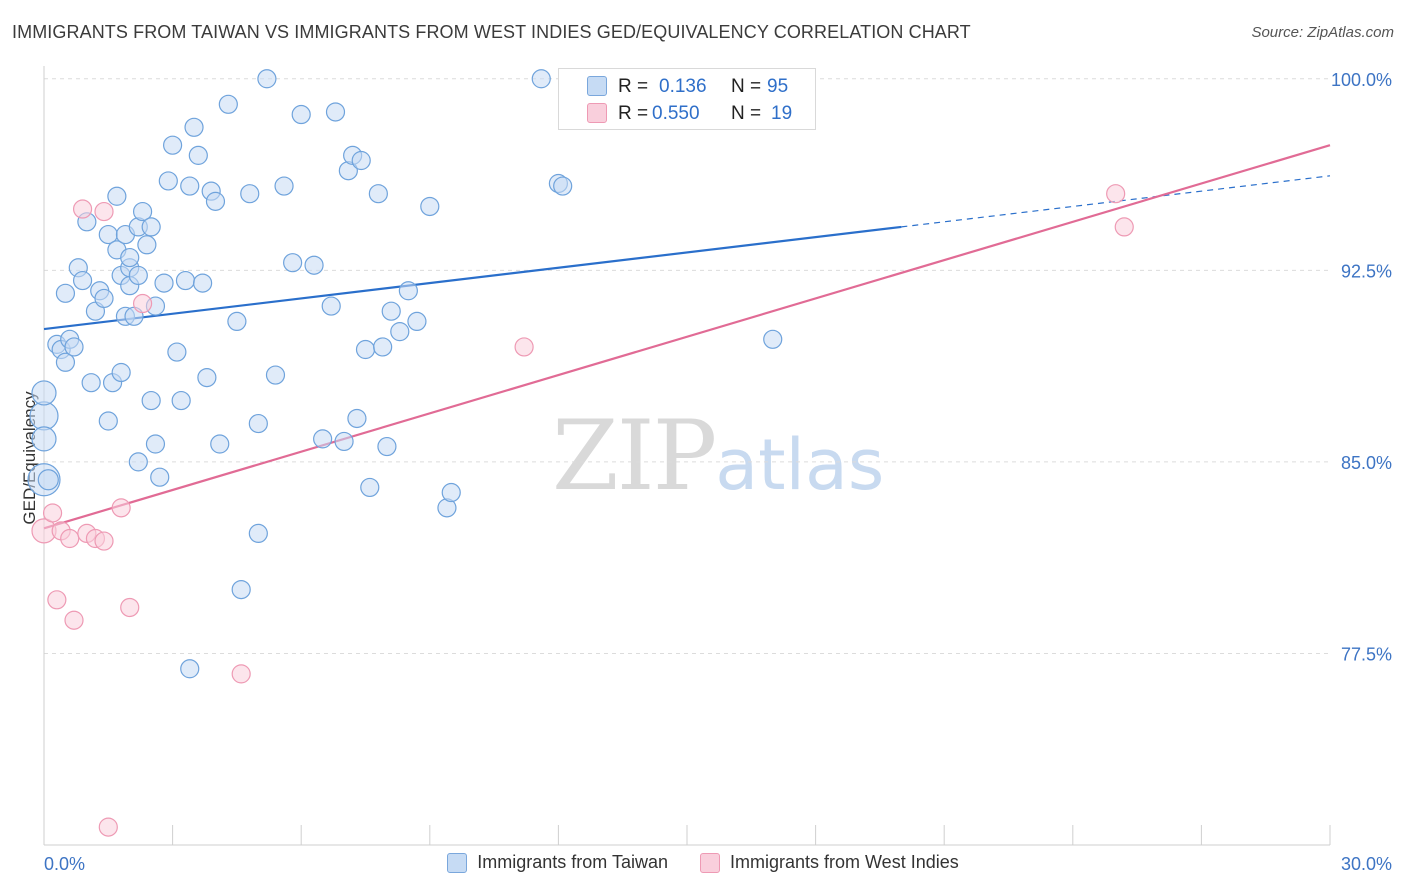  Describe the element at coordinates (597, 86) in the screenshot. I see `taiwan-swatch` at that location.